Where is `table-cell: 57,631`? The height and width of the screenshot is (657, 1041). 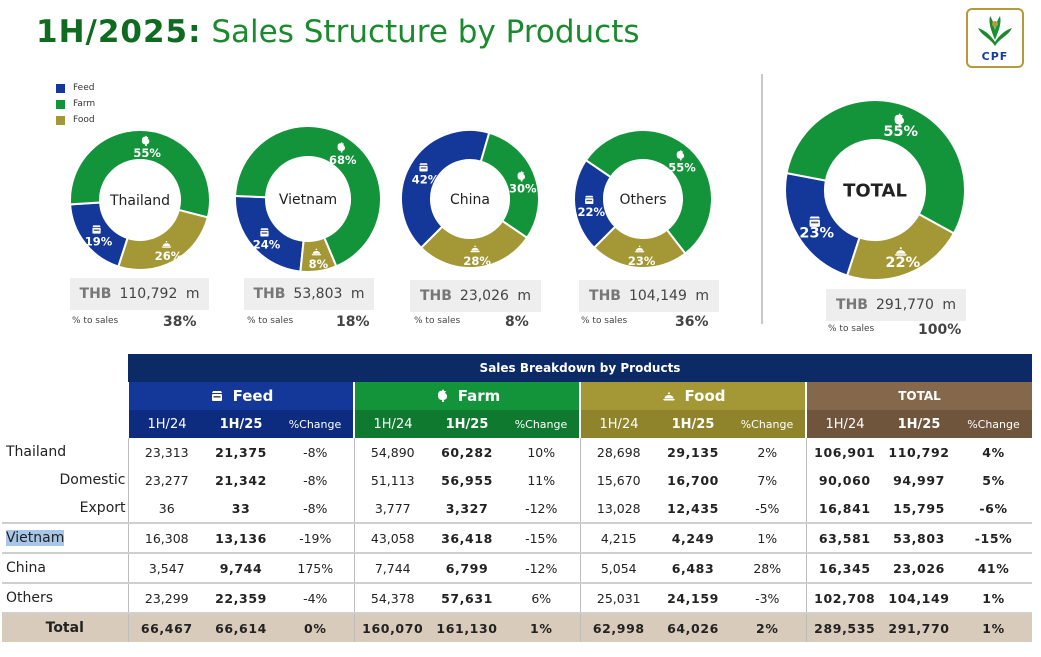 table-cell: 57,631 is located at coordinates (467, 597).